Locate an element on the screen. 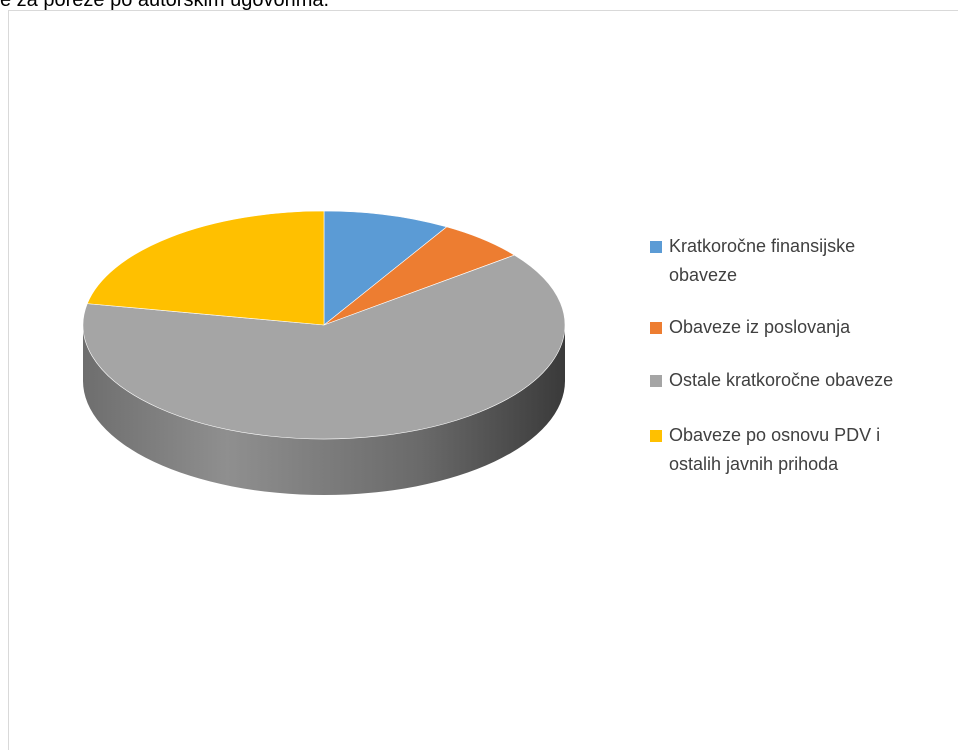 This screenshot has height=750, width=958. legend-label: Obaveze iz poslovanja is located at coordinates (760, 327).